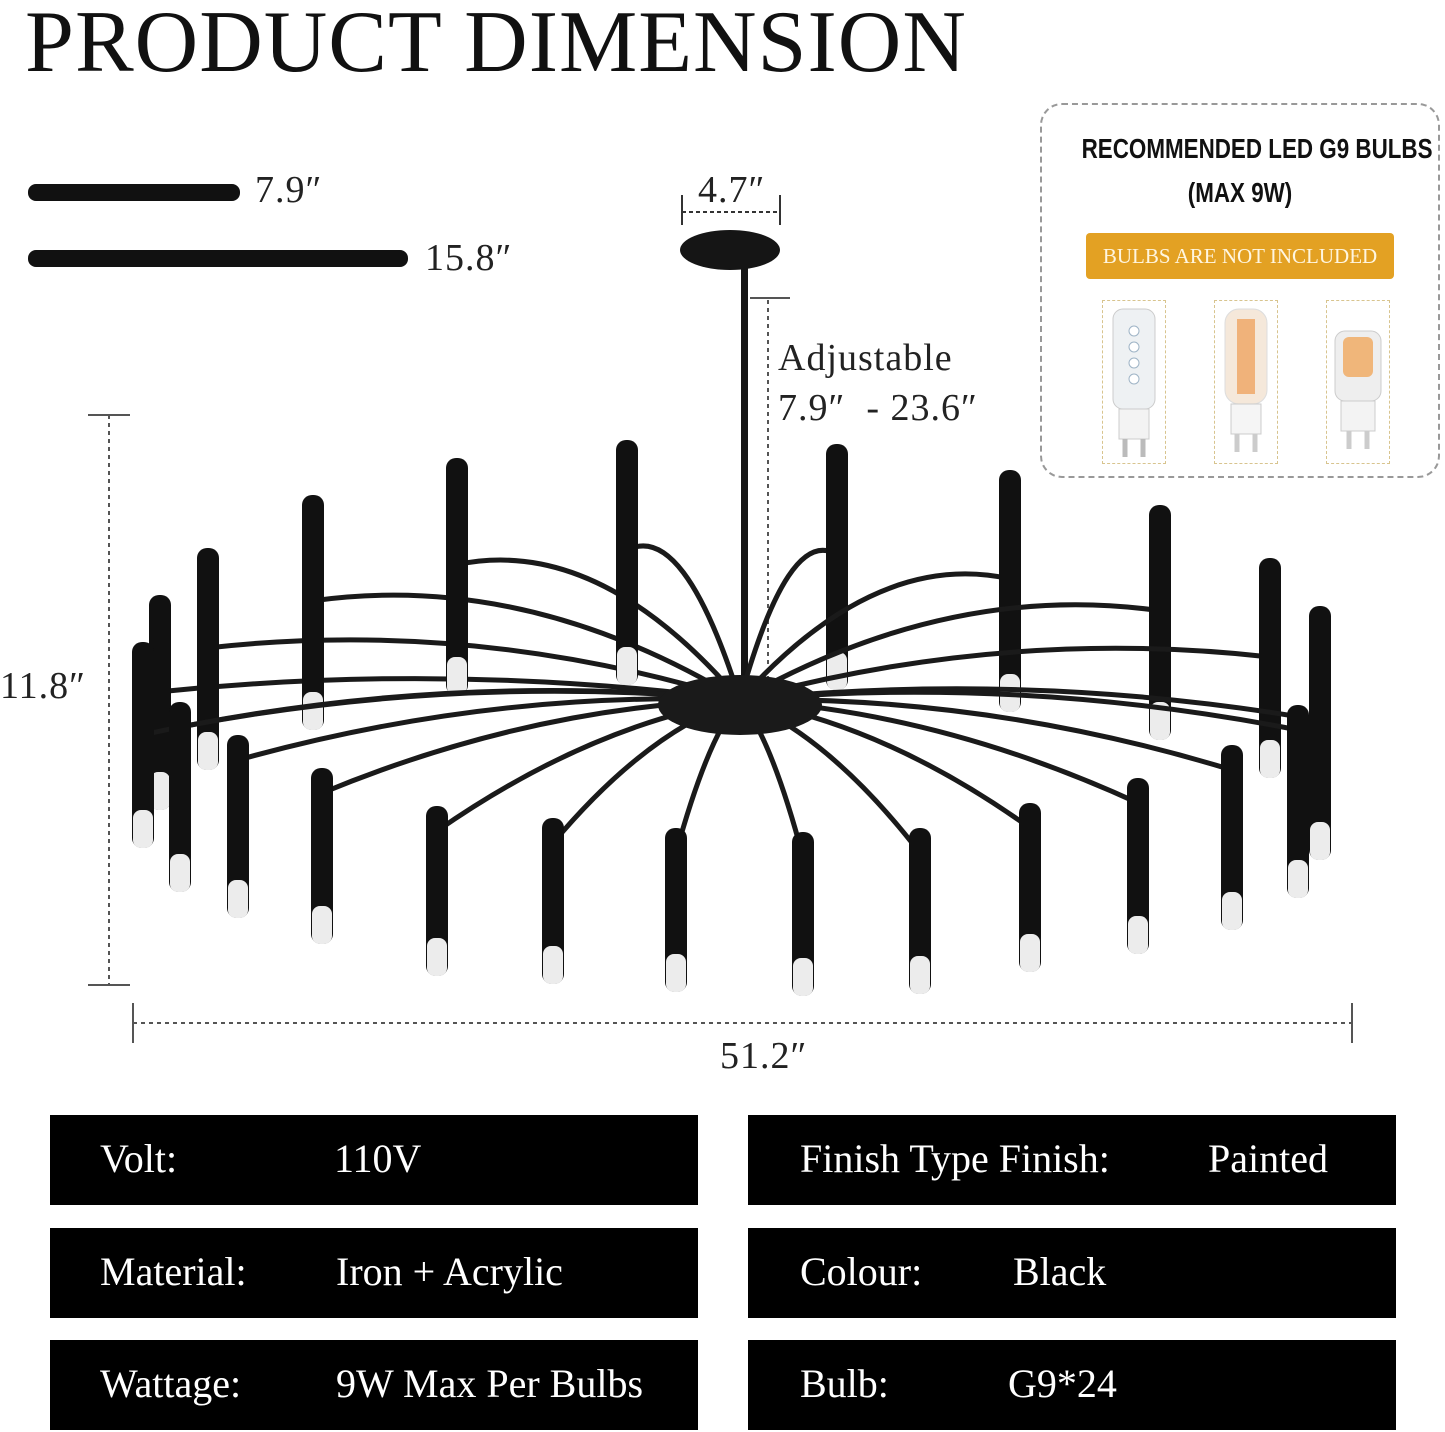 The width and height of the screenshot is (1445, 1432). Describe the element at coordinates (865, 358) in the screenshot. I see `adjustable-label: Adjustable` at that location.